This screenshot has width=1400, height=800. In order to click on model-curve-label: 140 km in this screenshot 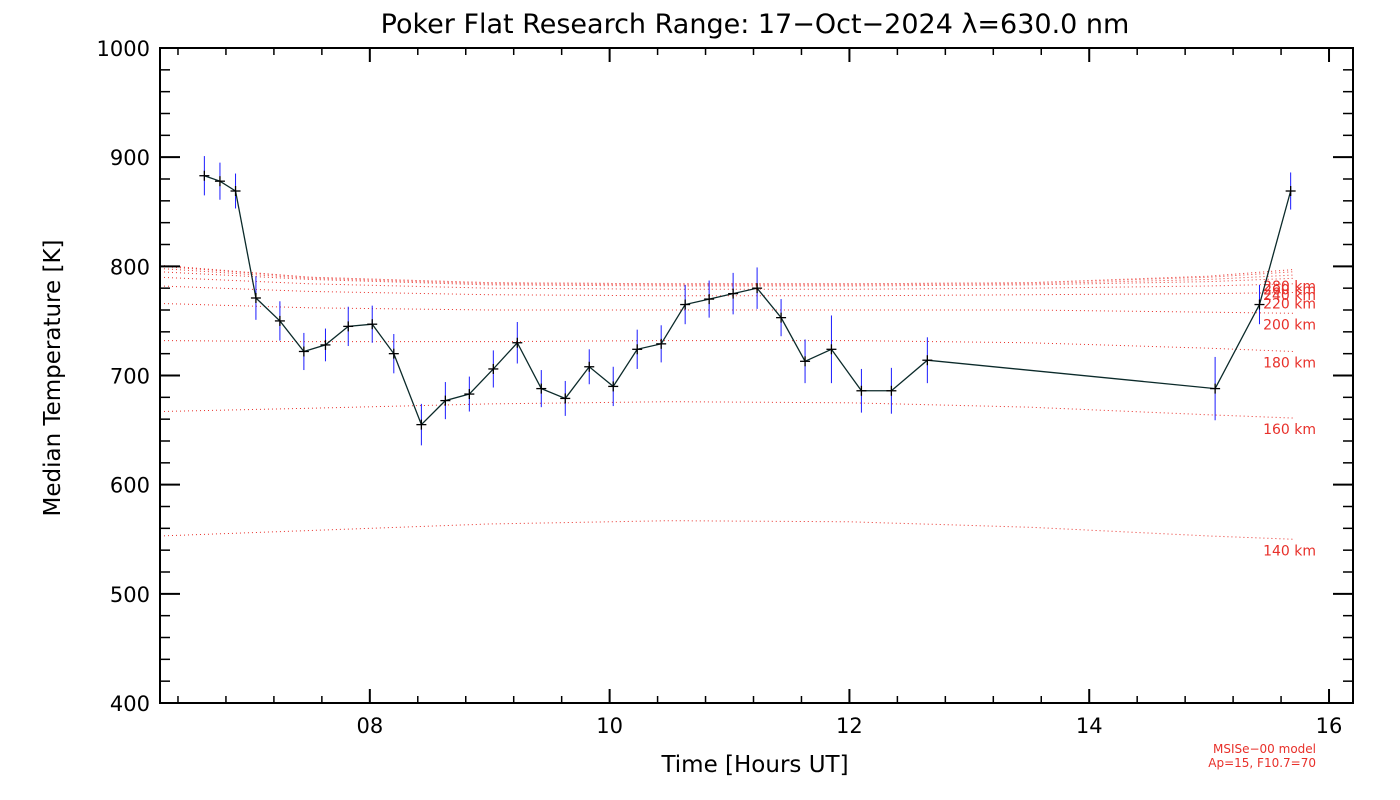, I will do `click(1289, 551)`.